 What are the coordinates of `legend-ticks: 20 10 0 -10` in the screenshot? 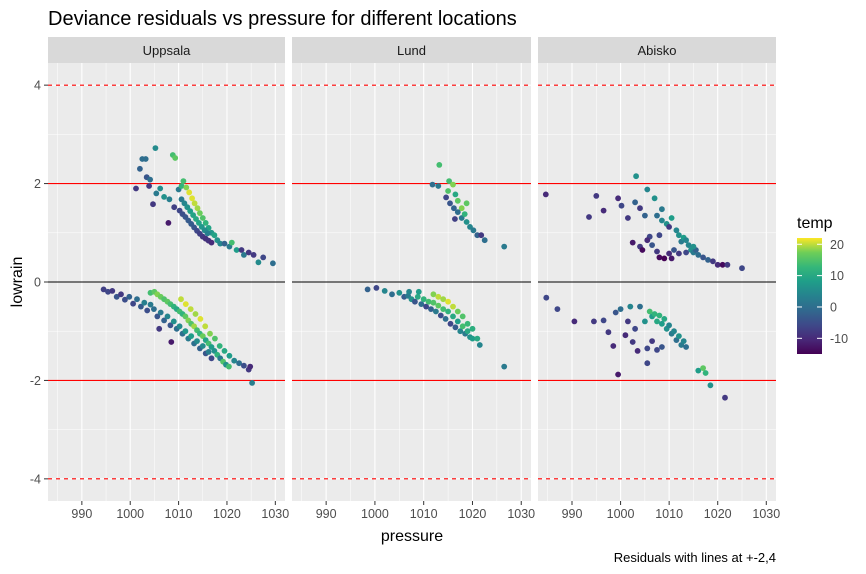 It's located at (822, 292).